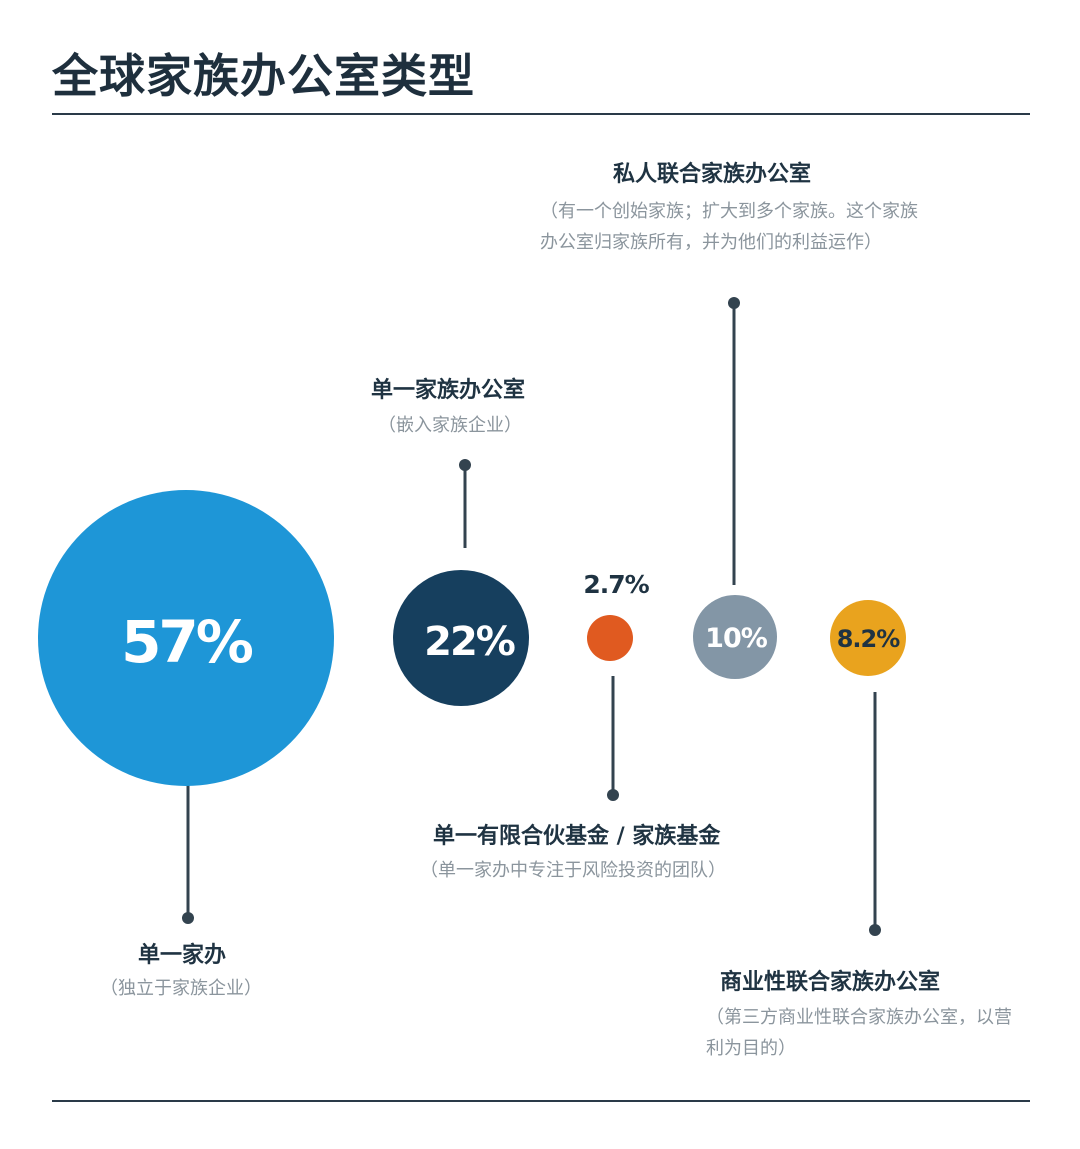 This screenshot has height=1149, width=1080. What do you see at coordinates (187, 642) in the screenshot?
I see `bubble-value-single-family-office: 57%` at bounding box center [187, 642].